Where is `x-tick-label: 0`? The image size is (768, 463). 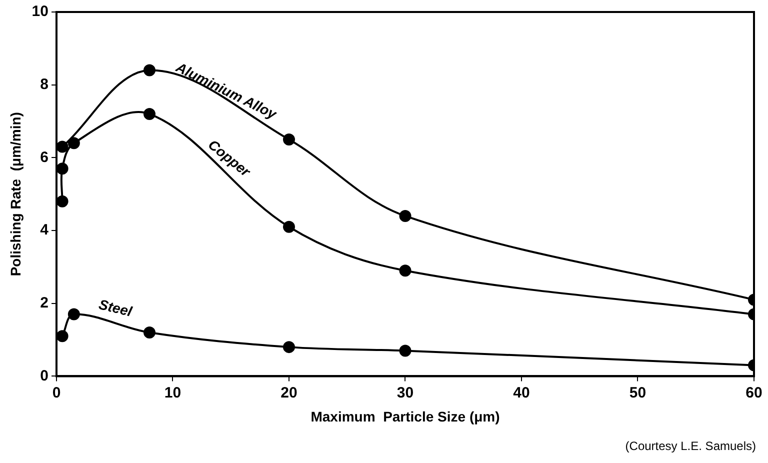 x-tick-label: 0 is located at coordinates (56, 393).